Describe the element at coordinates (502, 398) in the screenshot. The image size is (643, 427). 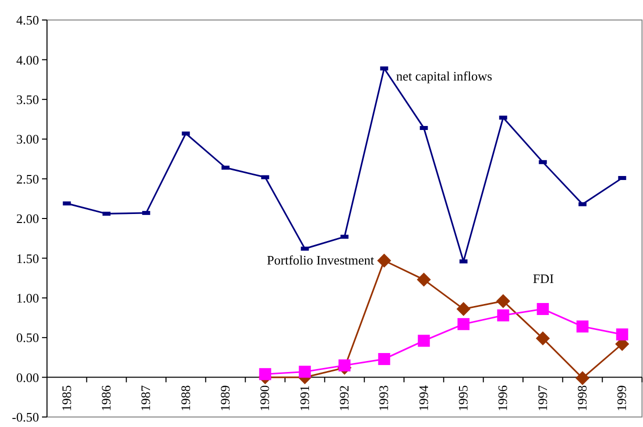
I see `x-tick-label: 1996` at that location.